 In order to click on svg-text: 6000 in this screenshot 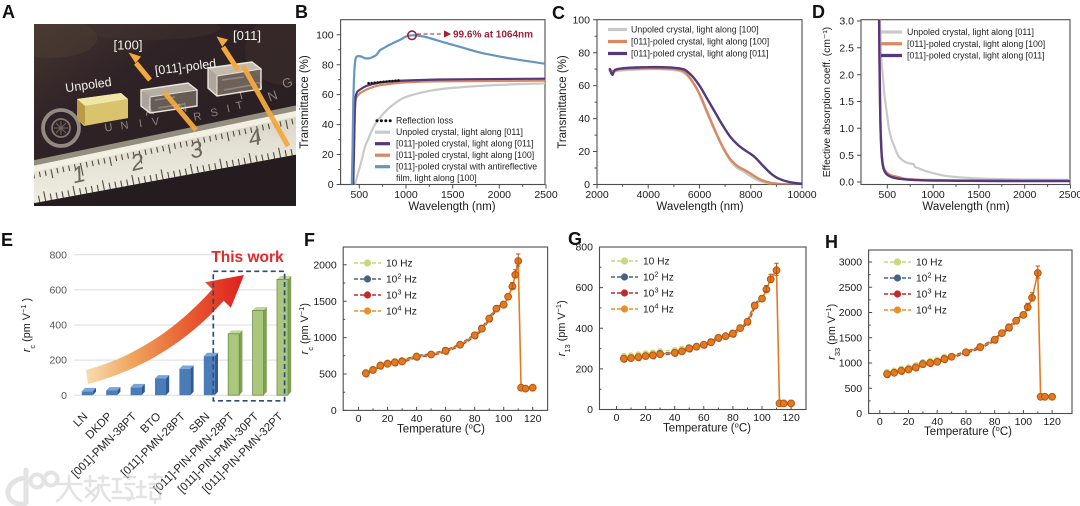, I will do `click(700, 195)`.